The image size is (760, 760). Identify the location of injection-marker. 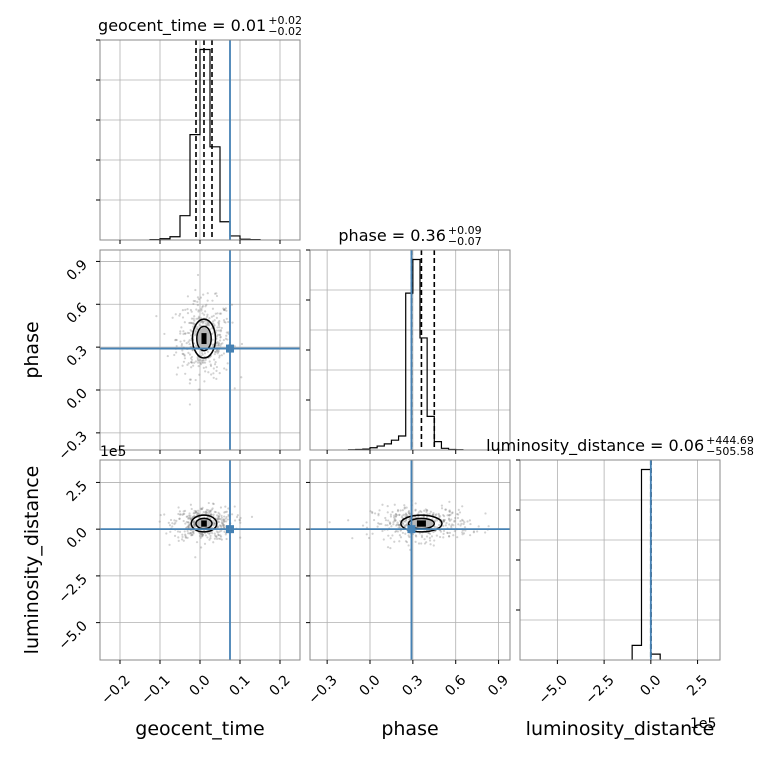
(230, 529).